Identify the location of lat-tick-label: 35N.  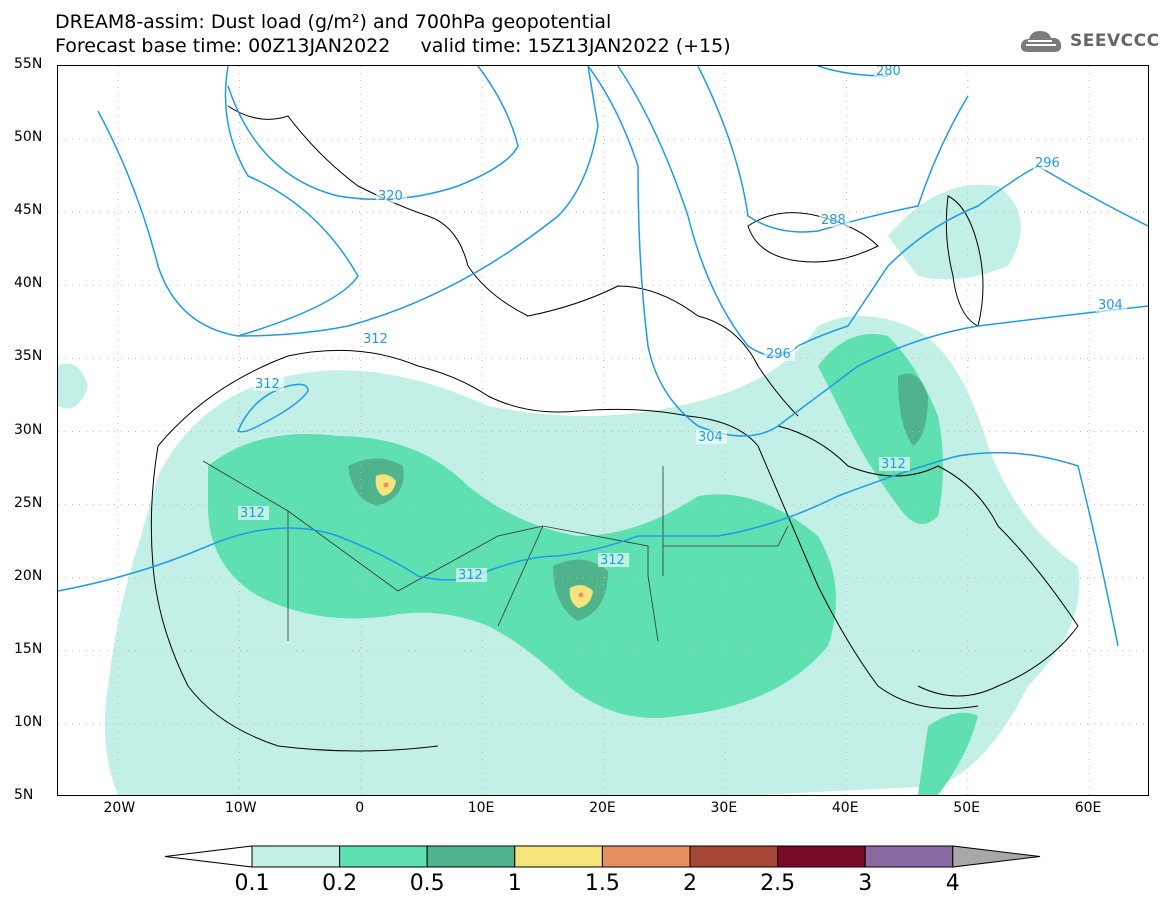
(28, 356).